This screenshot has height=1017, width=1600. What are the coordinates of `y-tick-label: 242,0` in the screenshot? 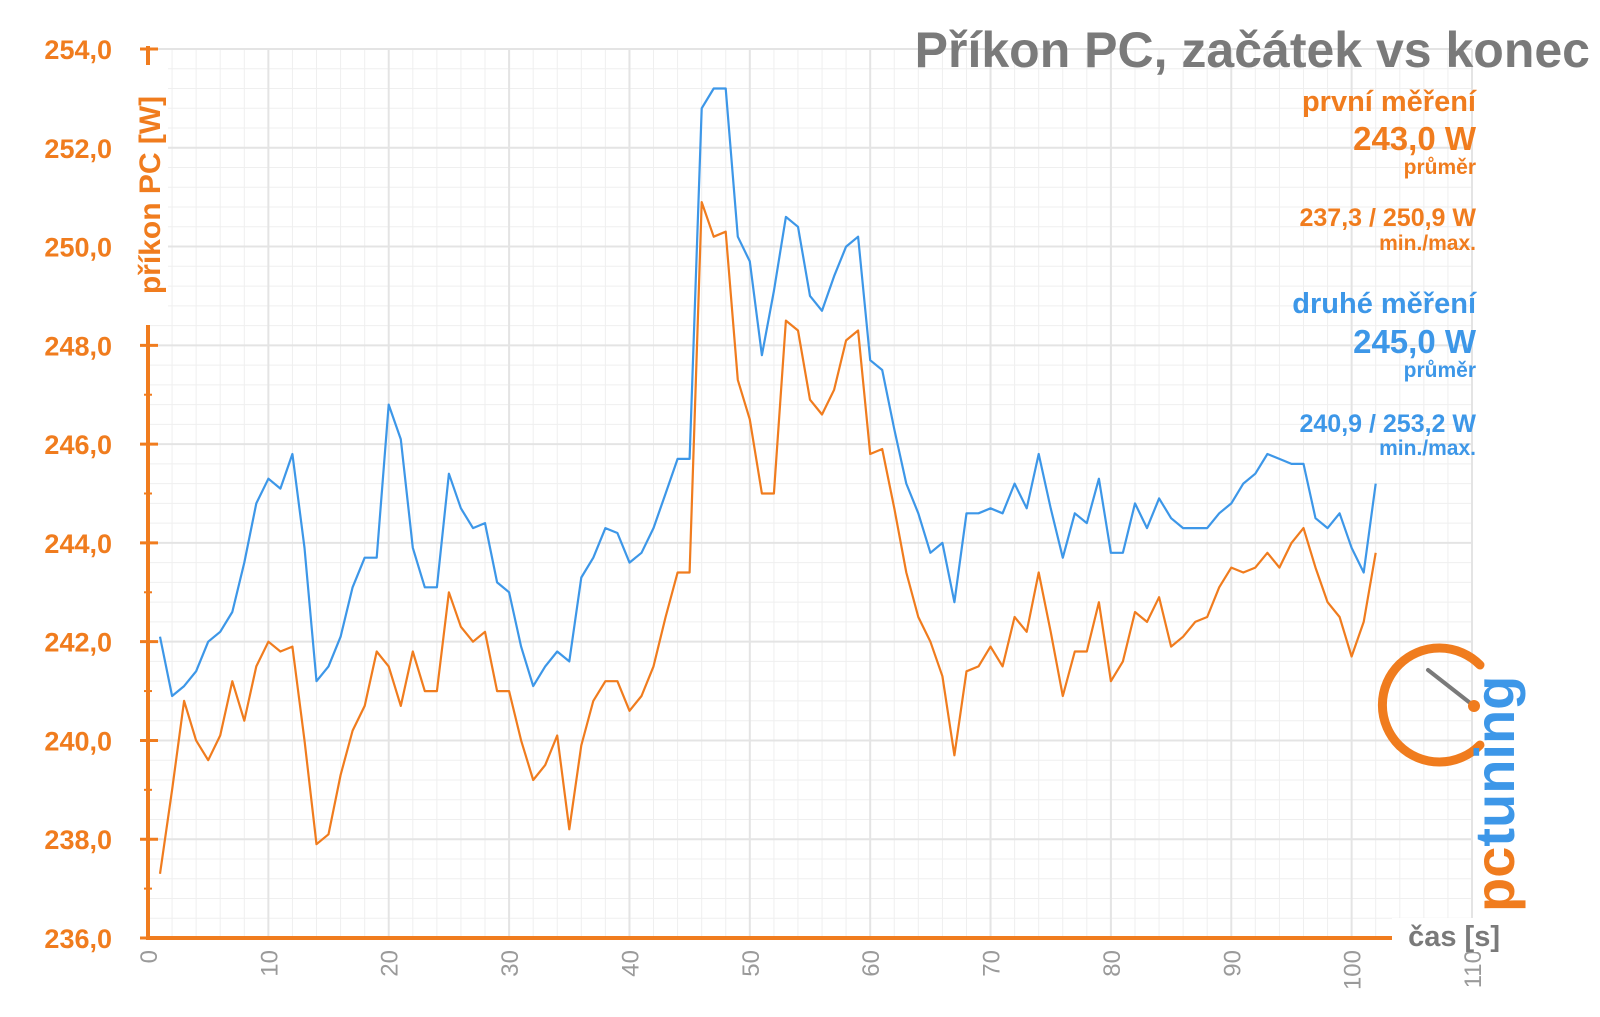 It's located at (78, 643).